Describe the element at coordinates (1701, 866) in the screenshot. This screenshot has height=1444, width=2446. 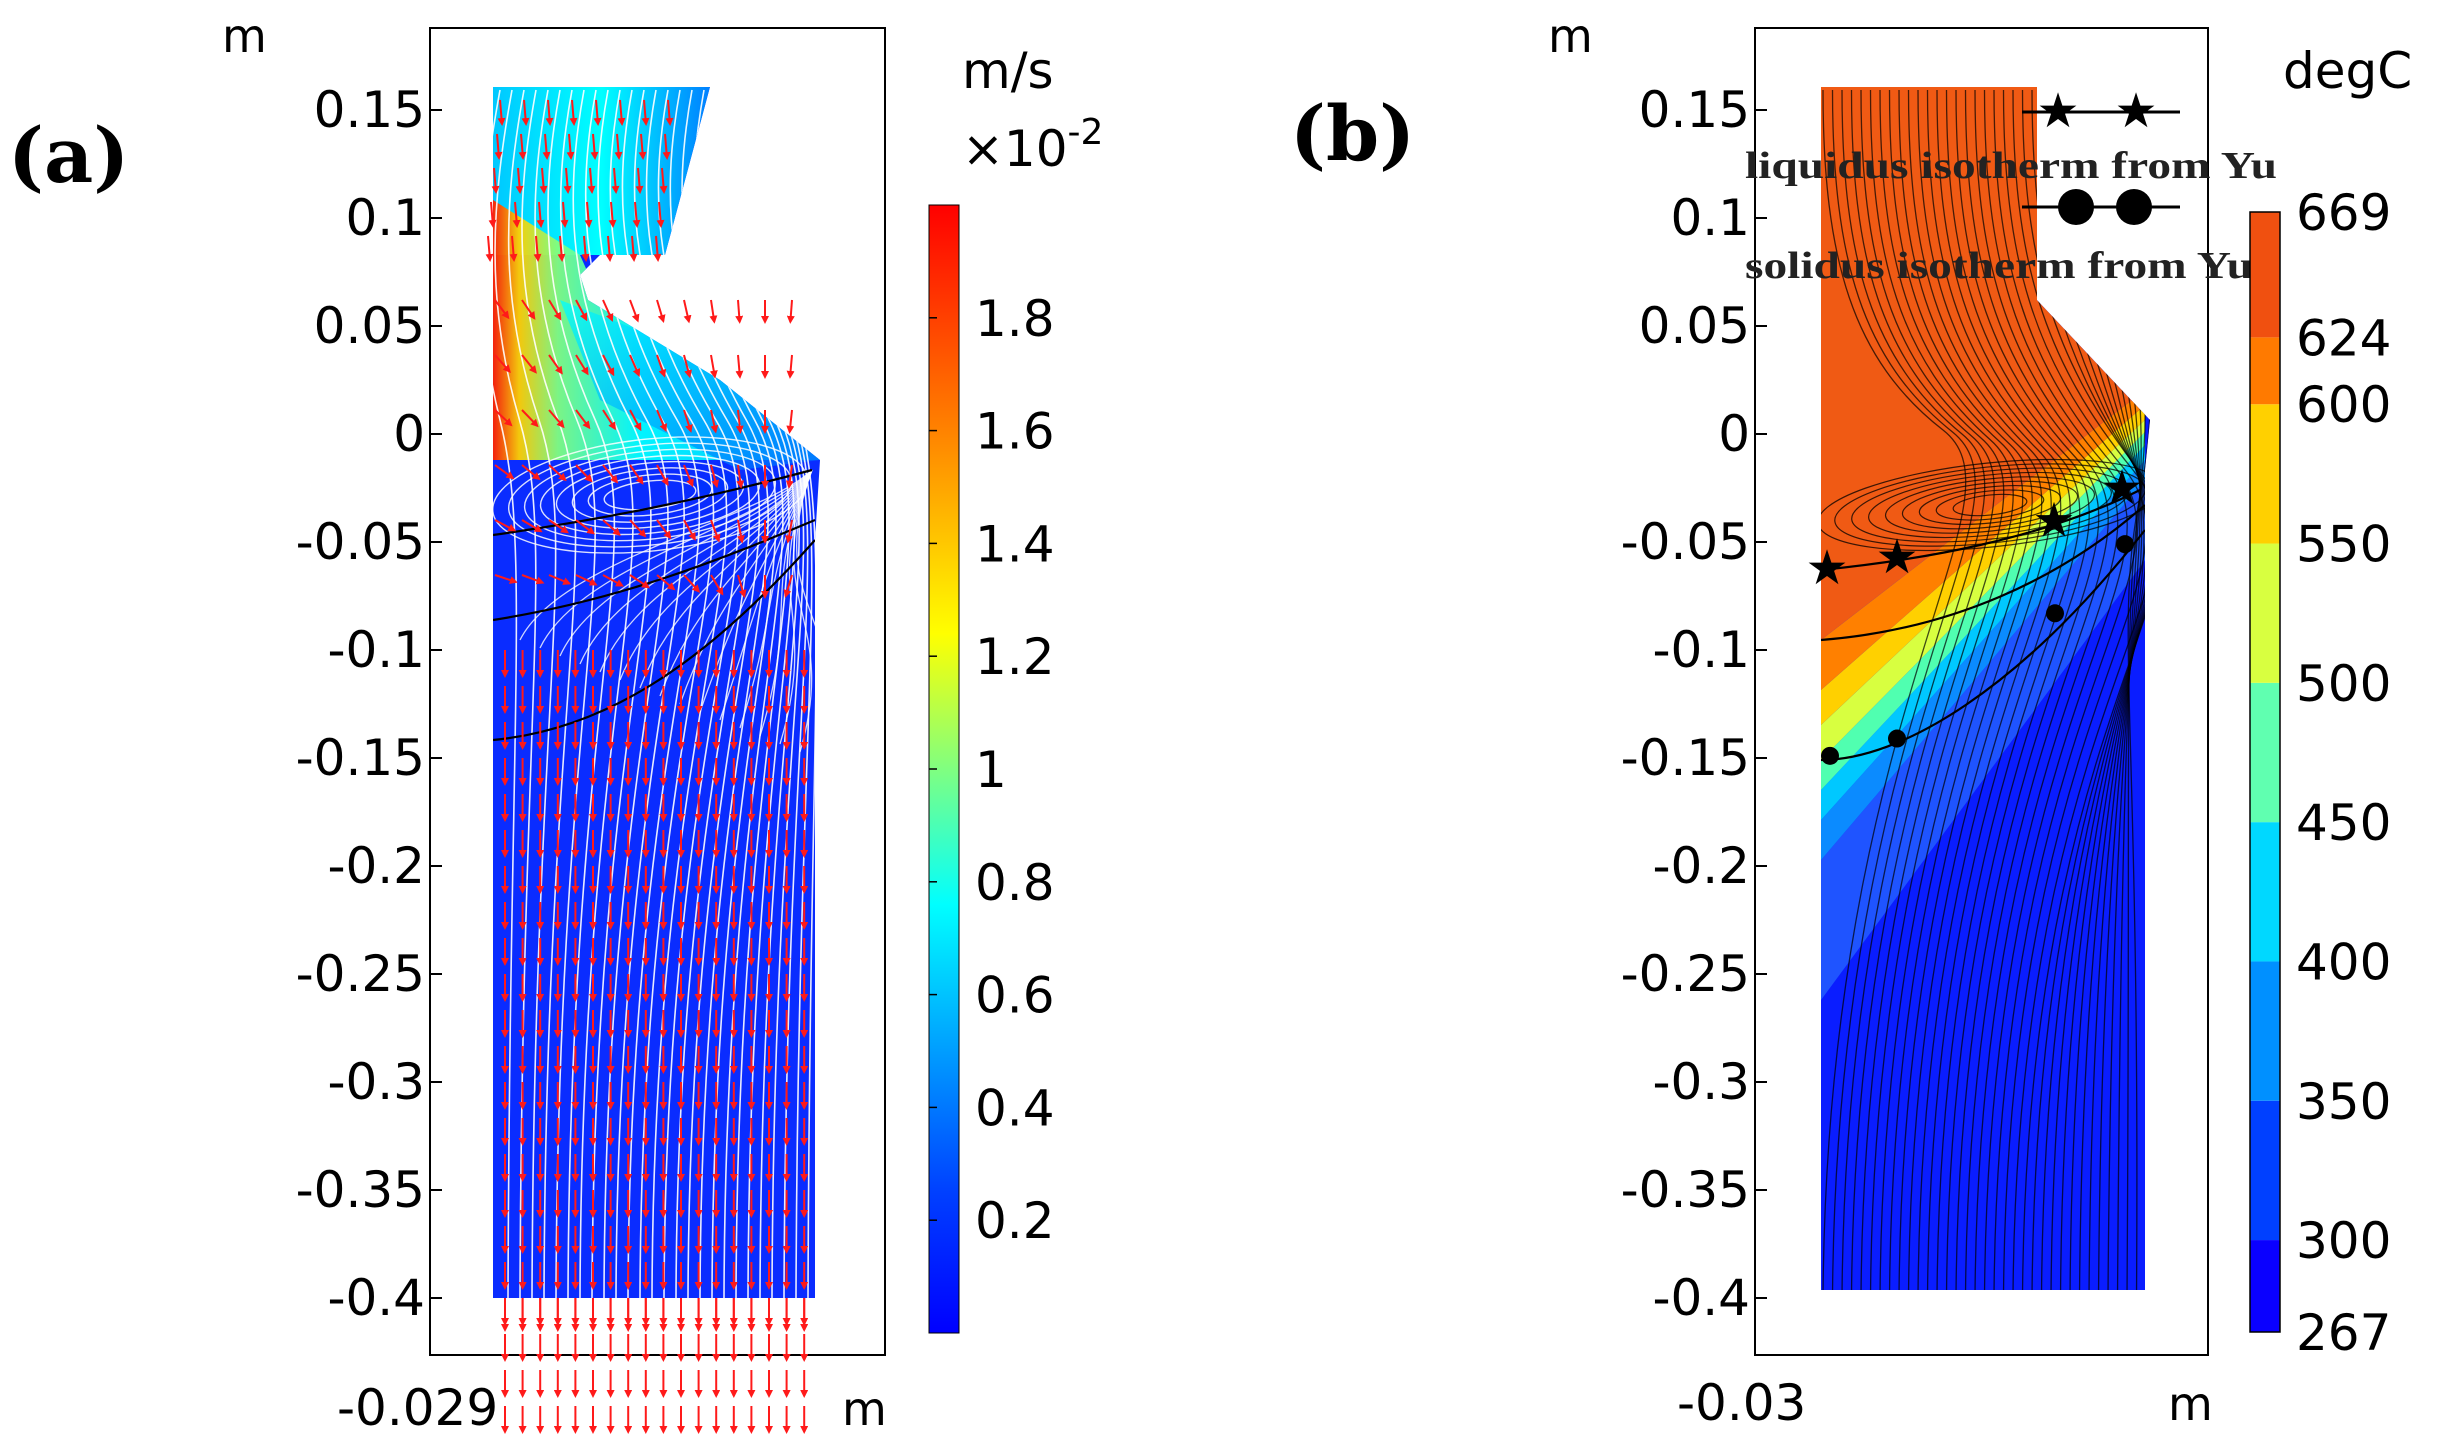
I see `y-tick-label: -0.2` at that location.